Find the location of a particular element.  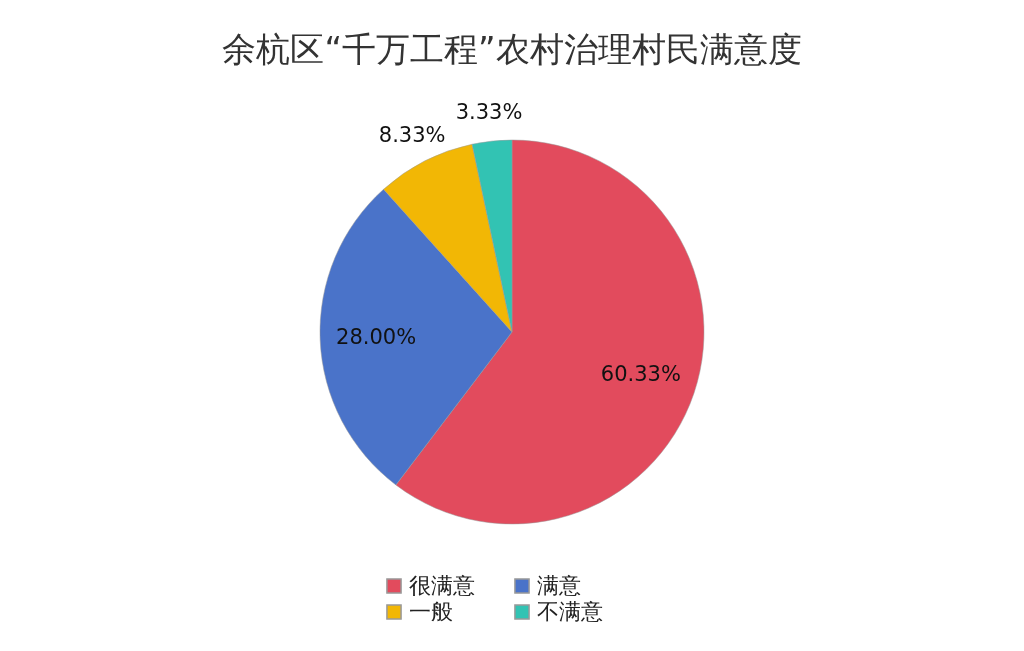

data-label: 60.33% is located at coordinates (640, 374).